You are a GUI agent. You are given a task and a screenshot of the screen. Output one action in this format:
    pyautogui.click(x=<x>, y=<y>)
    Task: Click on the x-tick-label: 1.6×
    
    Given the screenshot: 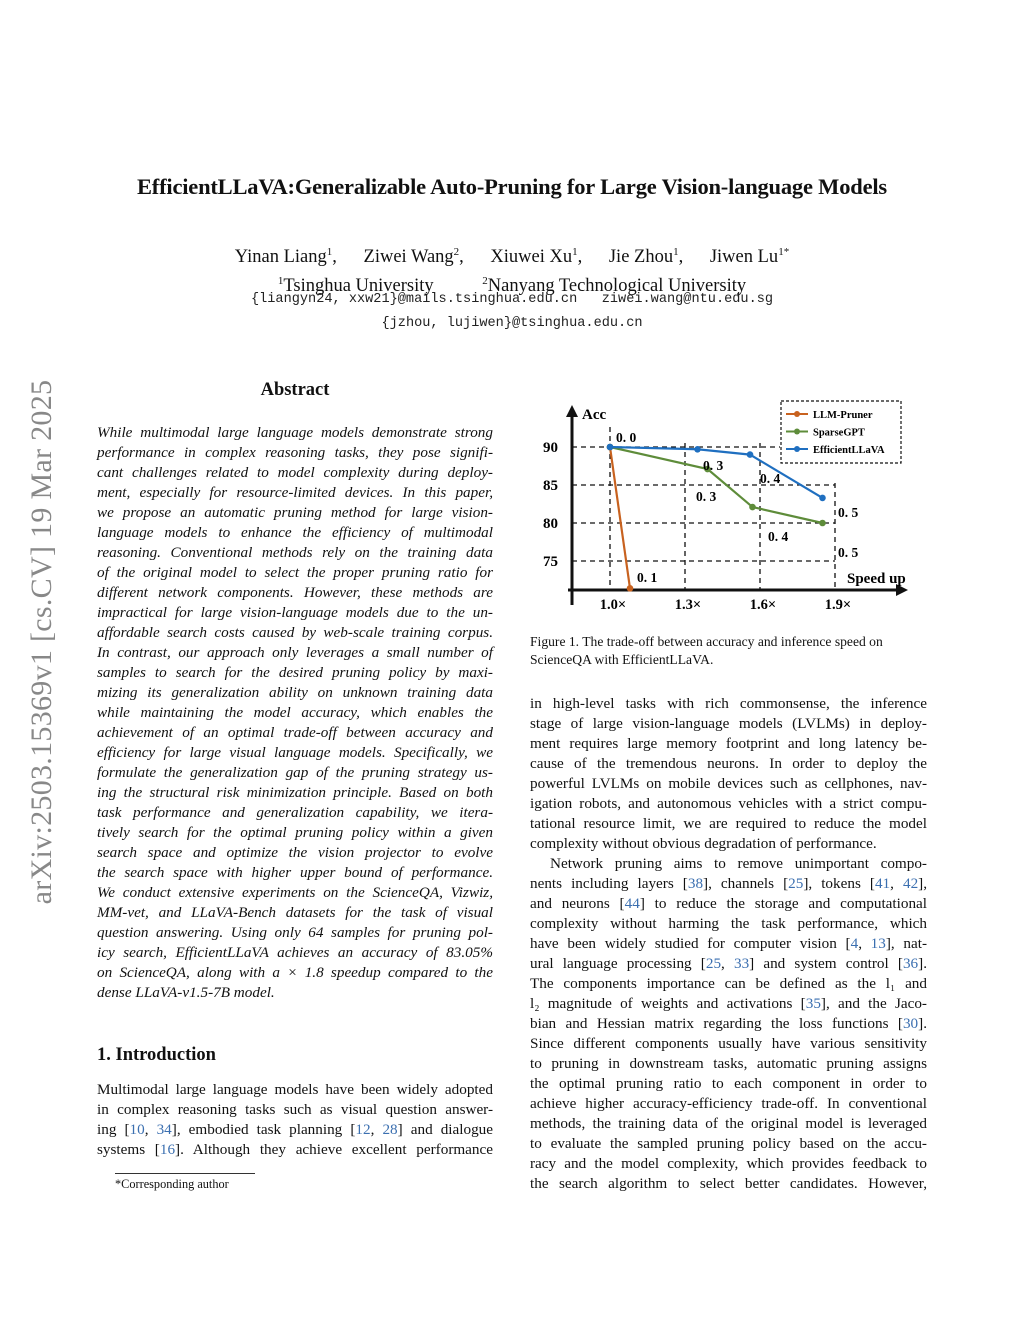 What is the action you would take?
    pyautogui.click(x=763, y=605)
    